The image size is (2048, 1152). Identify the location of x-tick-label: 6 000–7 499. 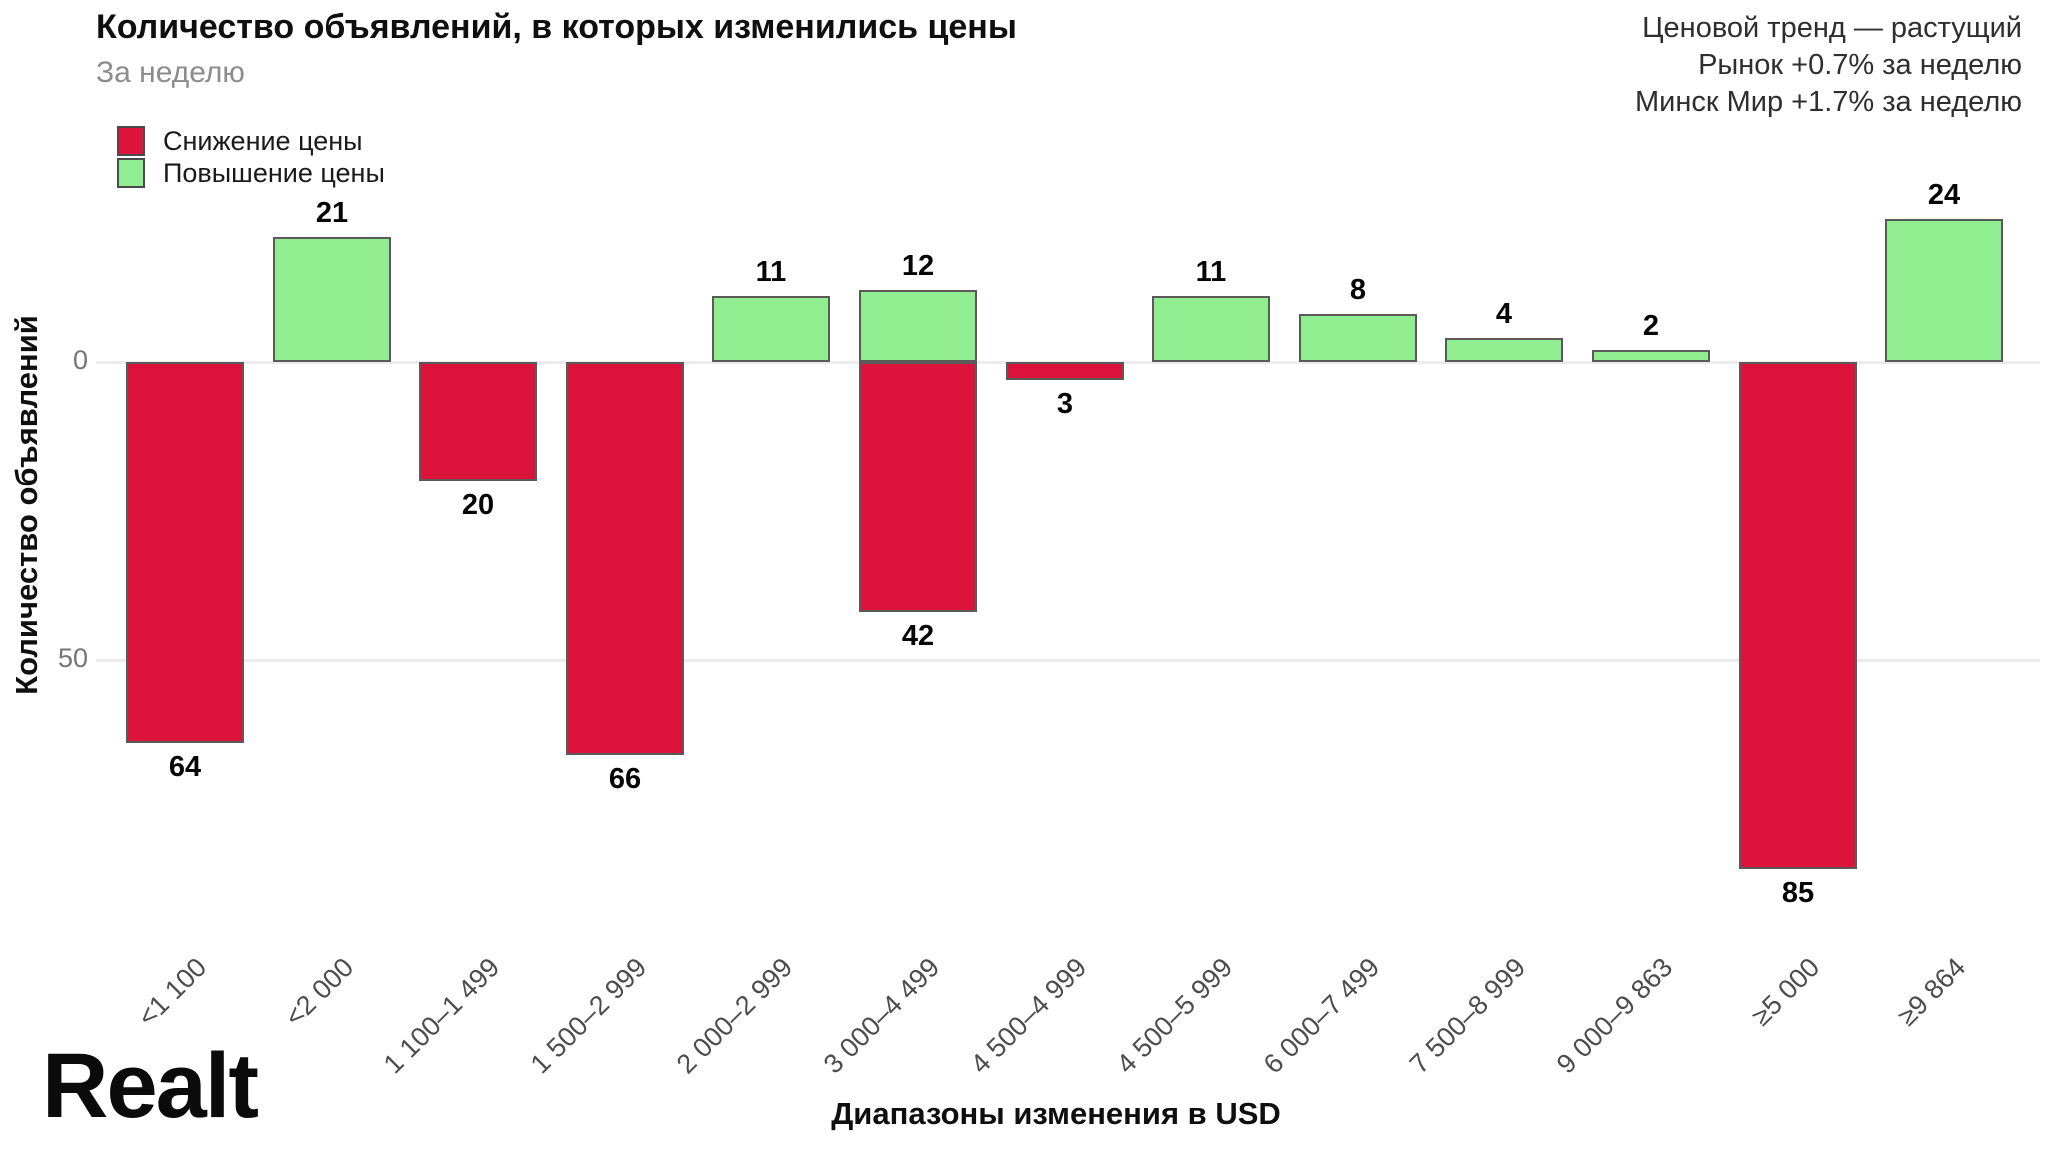
(1321, 1016).